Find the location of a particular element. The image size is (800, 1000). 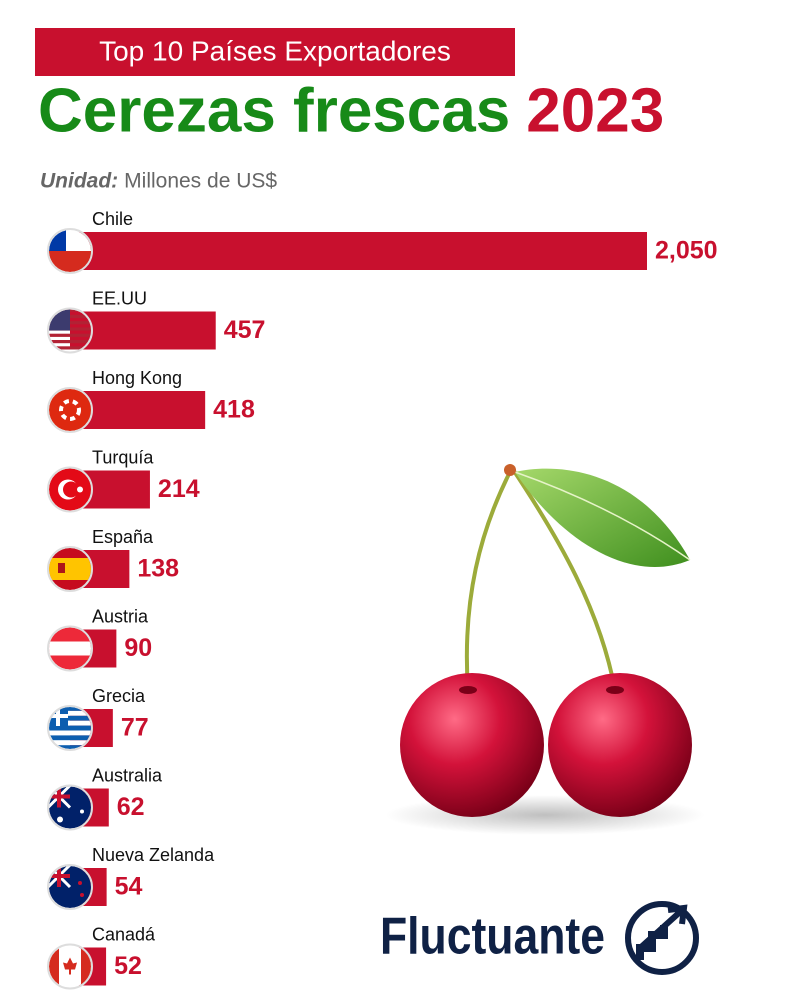

value-label: 62 is located at coordinates (131, 807).